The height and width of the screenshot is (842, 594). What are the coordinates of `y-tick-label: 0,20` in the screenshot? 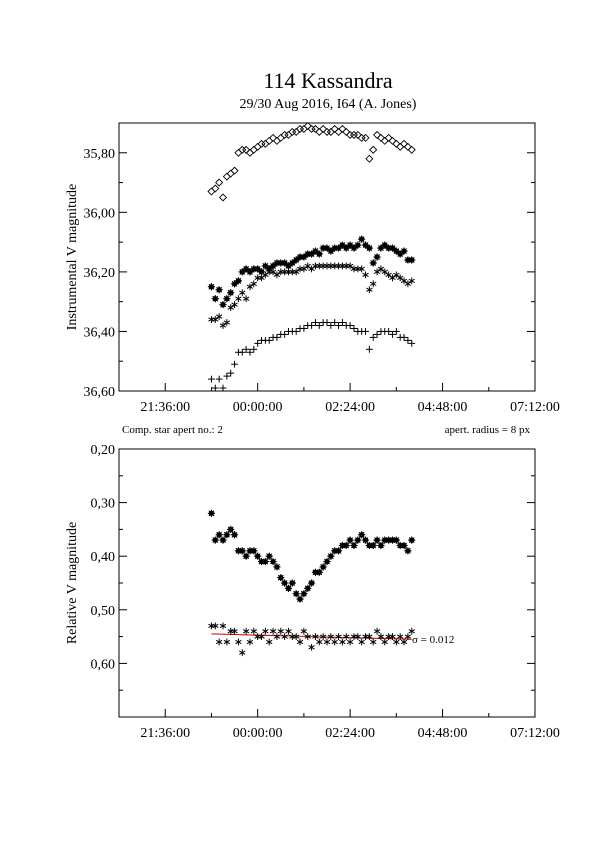 It's located at (103, 450).